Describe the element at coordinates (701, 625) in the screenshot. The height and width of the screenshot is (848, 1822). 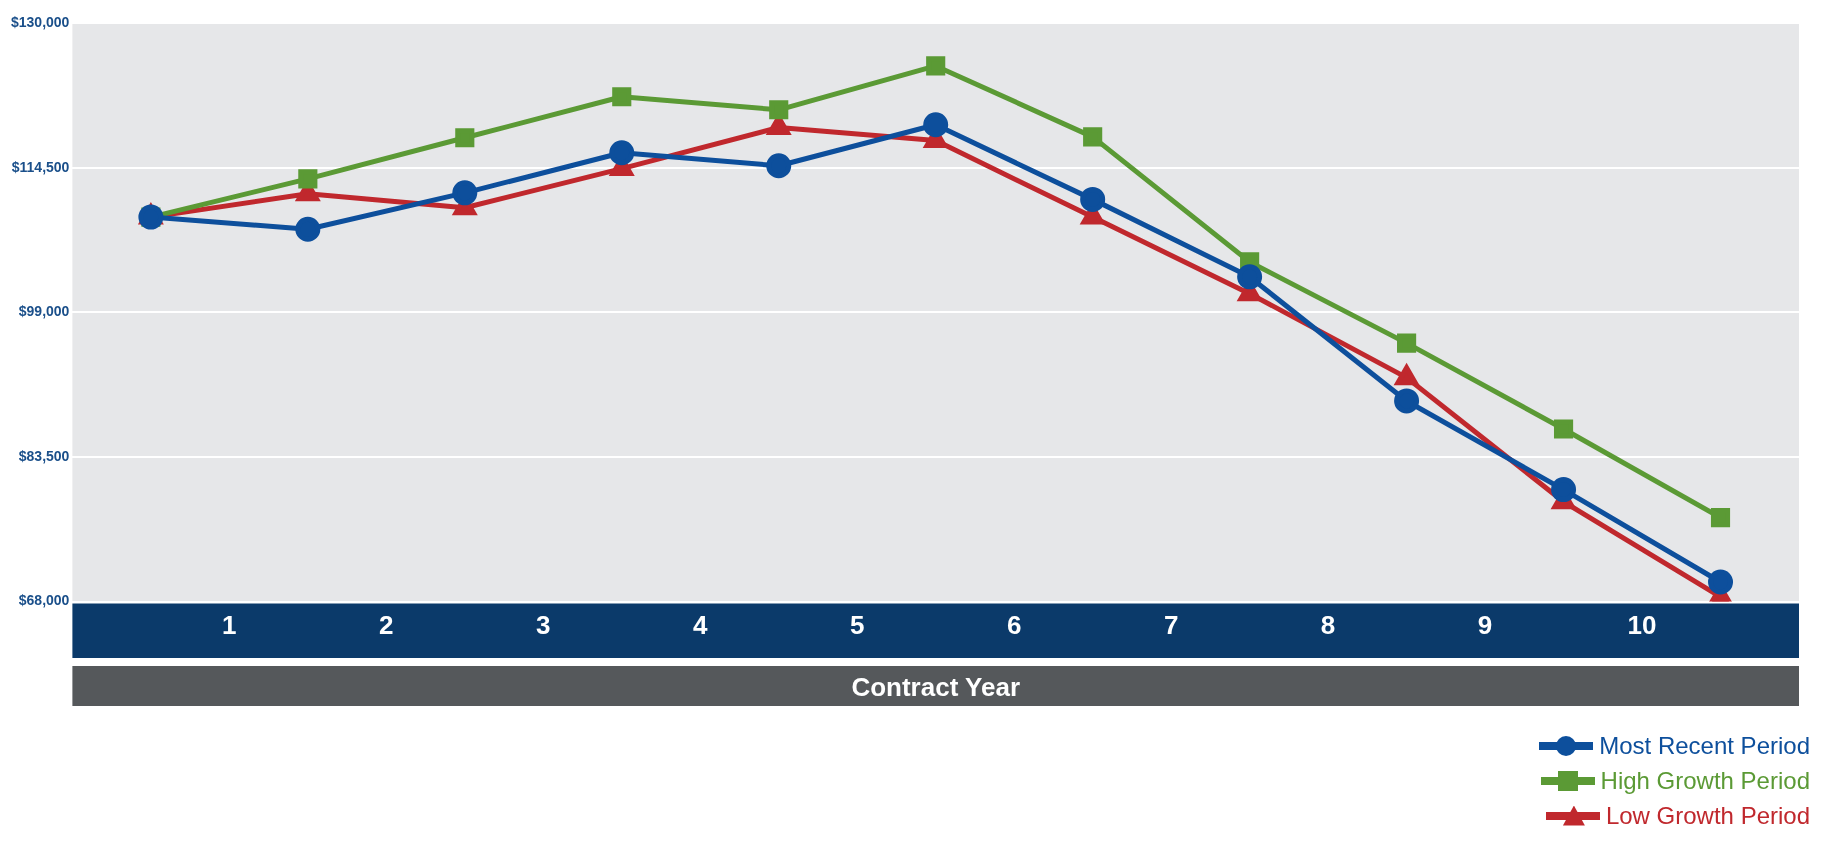
I see `x-tick-label: 4` at that location.